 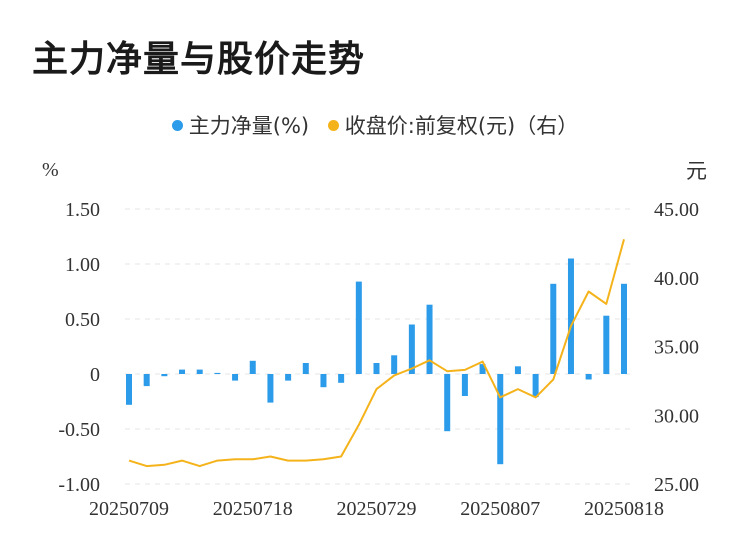 What do you see at coordinates (676, 416) in the screenshot?
I see `right-tick-label: 30.00` at bounding box center [676, 416].